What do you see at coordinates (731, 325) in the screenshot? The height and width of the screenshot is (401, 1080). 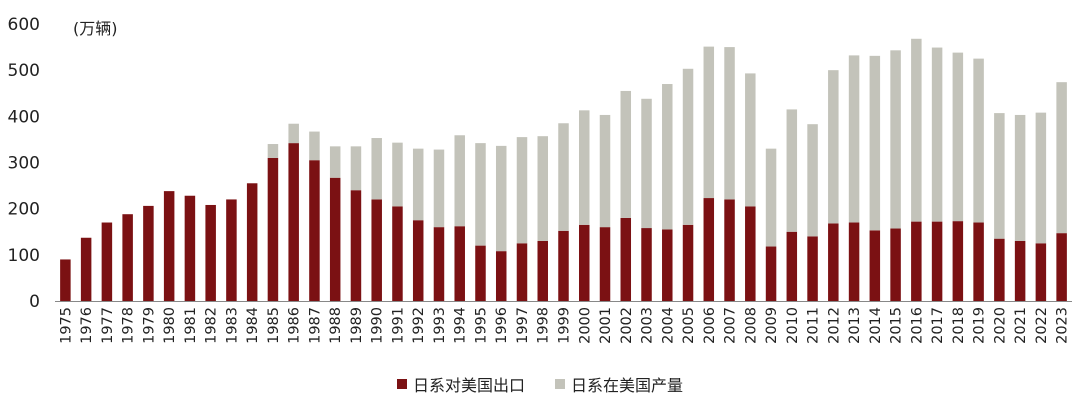 I see `x-tick-label: 2007` at bounding box center [731, 325].